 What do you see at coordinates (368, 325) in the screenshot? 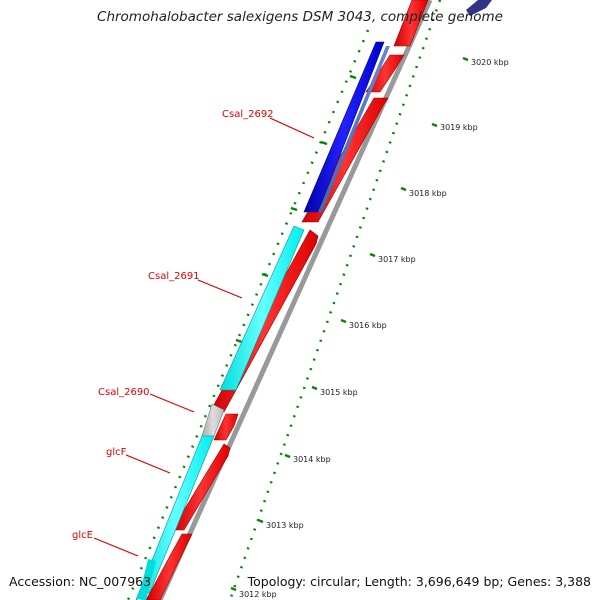
I see `scale-label-3016: 3016 kbp` at bounding box center [368, 325].